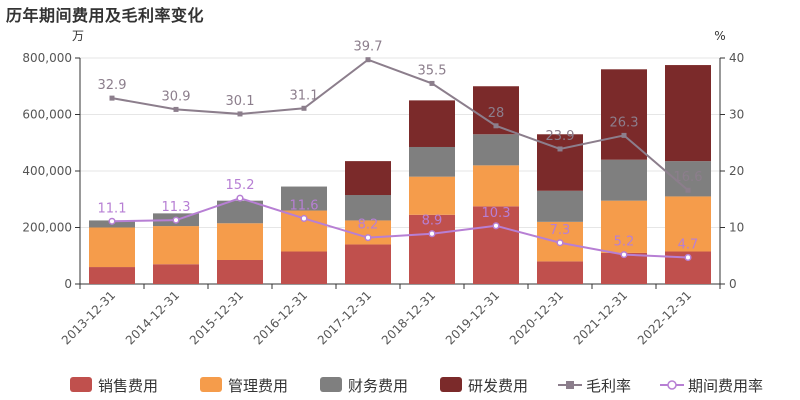 The height and width of the screenshot is (400, 800). What do you see at coordinates (128, 386) in the screenshot?
I see `legend-label: 销售费用` at bounding box center [128, 386].